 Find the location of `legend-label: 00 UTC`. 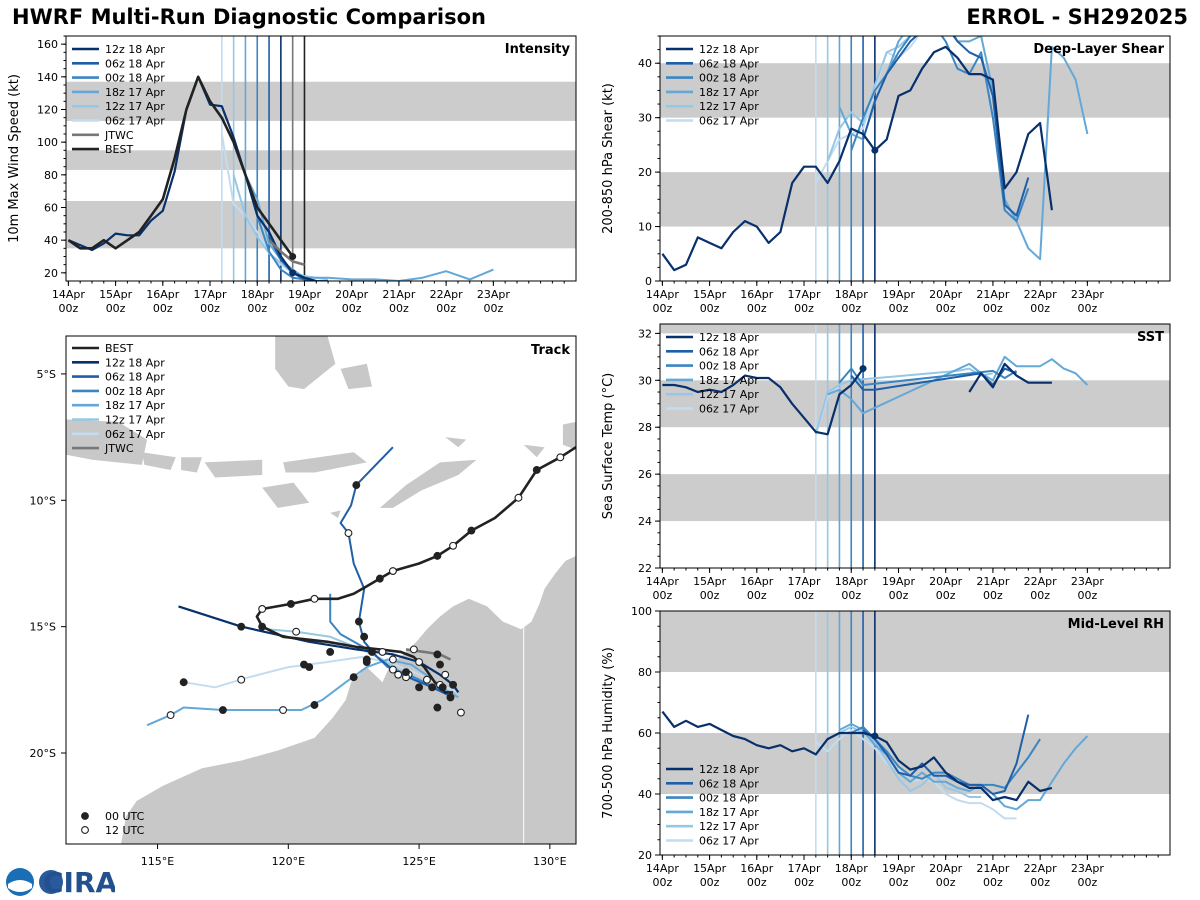

legend-label: 00 UTC is located at coordinates (125, 816).